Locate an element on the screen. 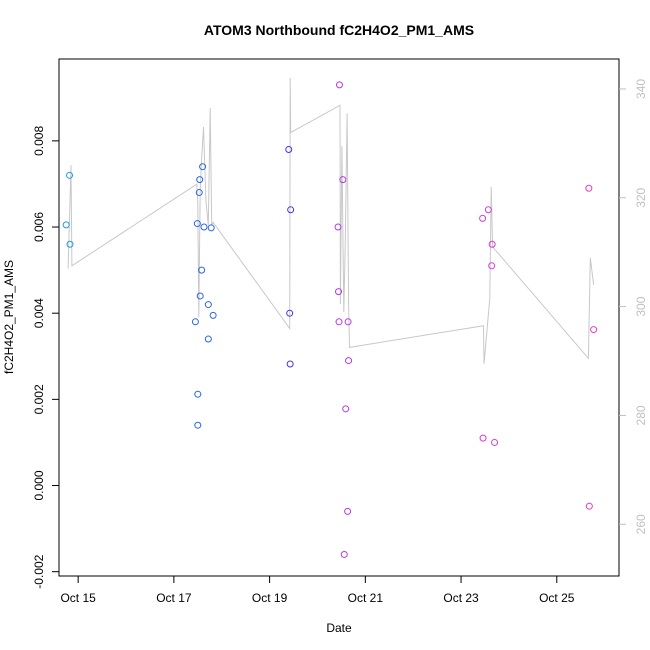 The width and height of the screenshot is (650, 650). y-tick-label: 0.008 is located at coordinates (39, 141).